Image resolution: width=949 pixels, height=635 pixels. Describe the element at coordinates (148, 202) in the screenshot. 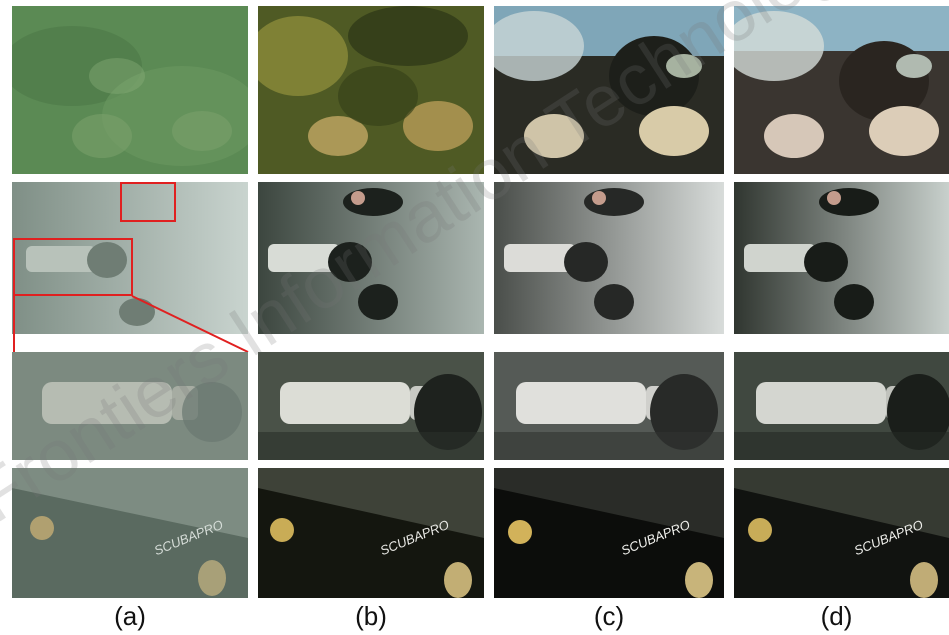

I see `zoom-region-small` at that location.